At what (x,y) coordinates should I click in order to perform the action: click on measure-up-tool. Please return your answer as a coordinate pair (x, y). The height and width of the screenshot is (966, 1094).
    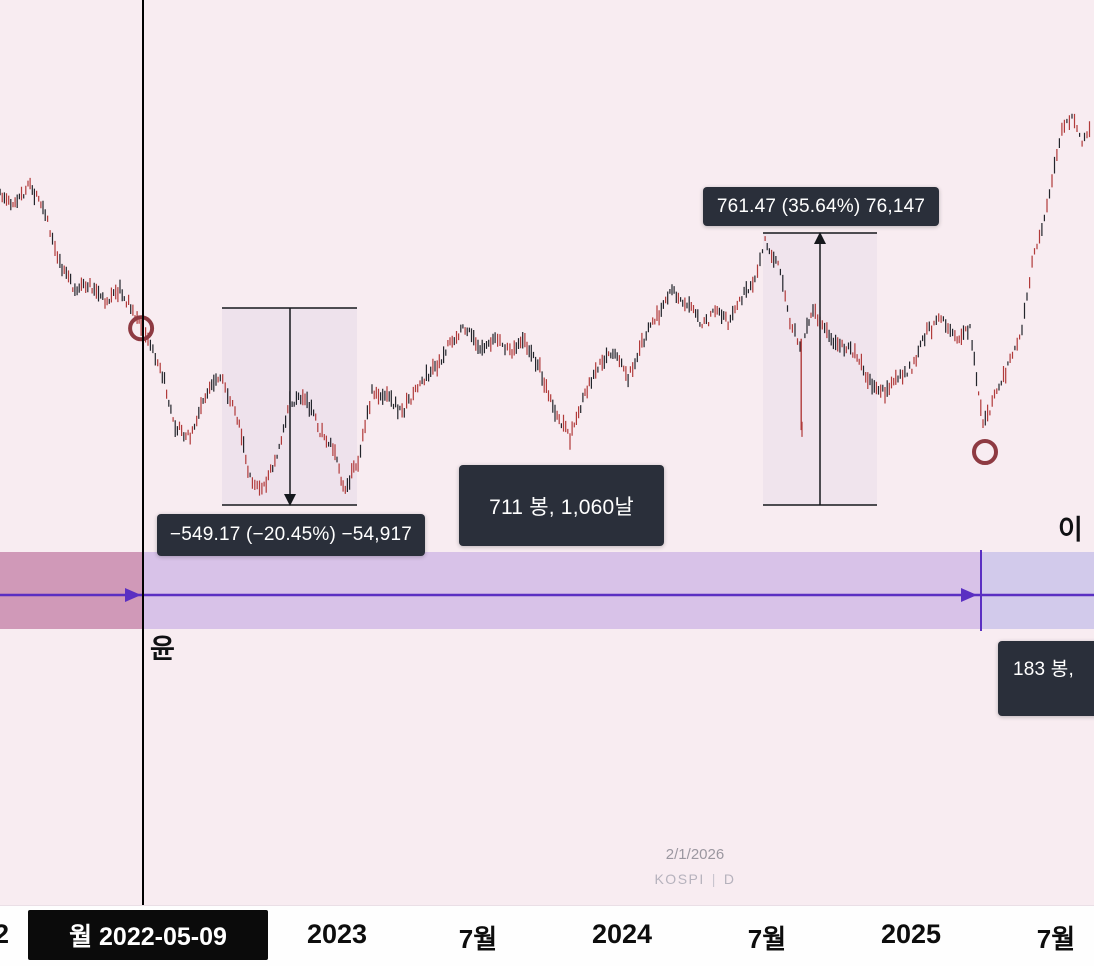
    Looking at the image, I should click on (820, 369).